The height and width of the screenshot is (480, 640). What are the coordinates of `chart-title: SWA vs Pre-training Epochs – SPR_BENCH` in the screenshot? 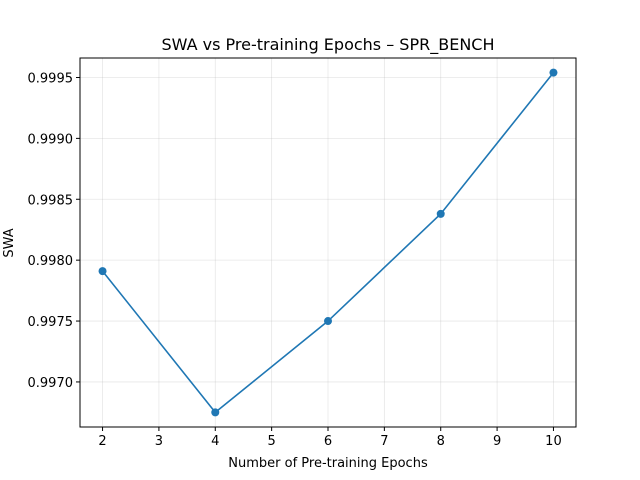 It's located at (328, 45).